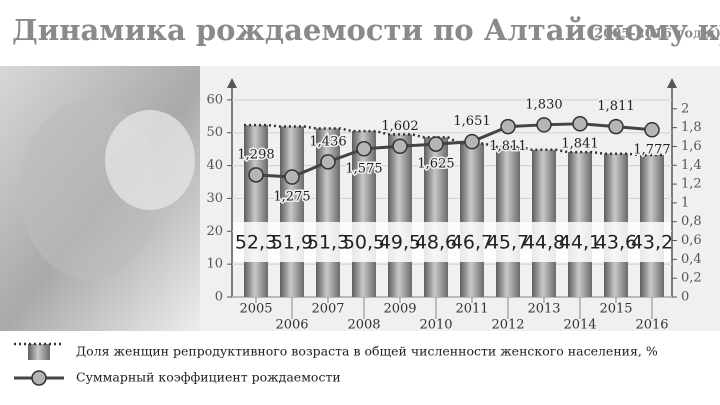 This screenshot has height=405, width=720. Describe the element at coordinates (691, 278) in the screenshot. I see `y2-tick-label: 0,2` at that location.